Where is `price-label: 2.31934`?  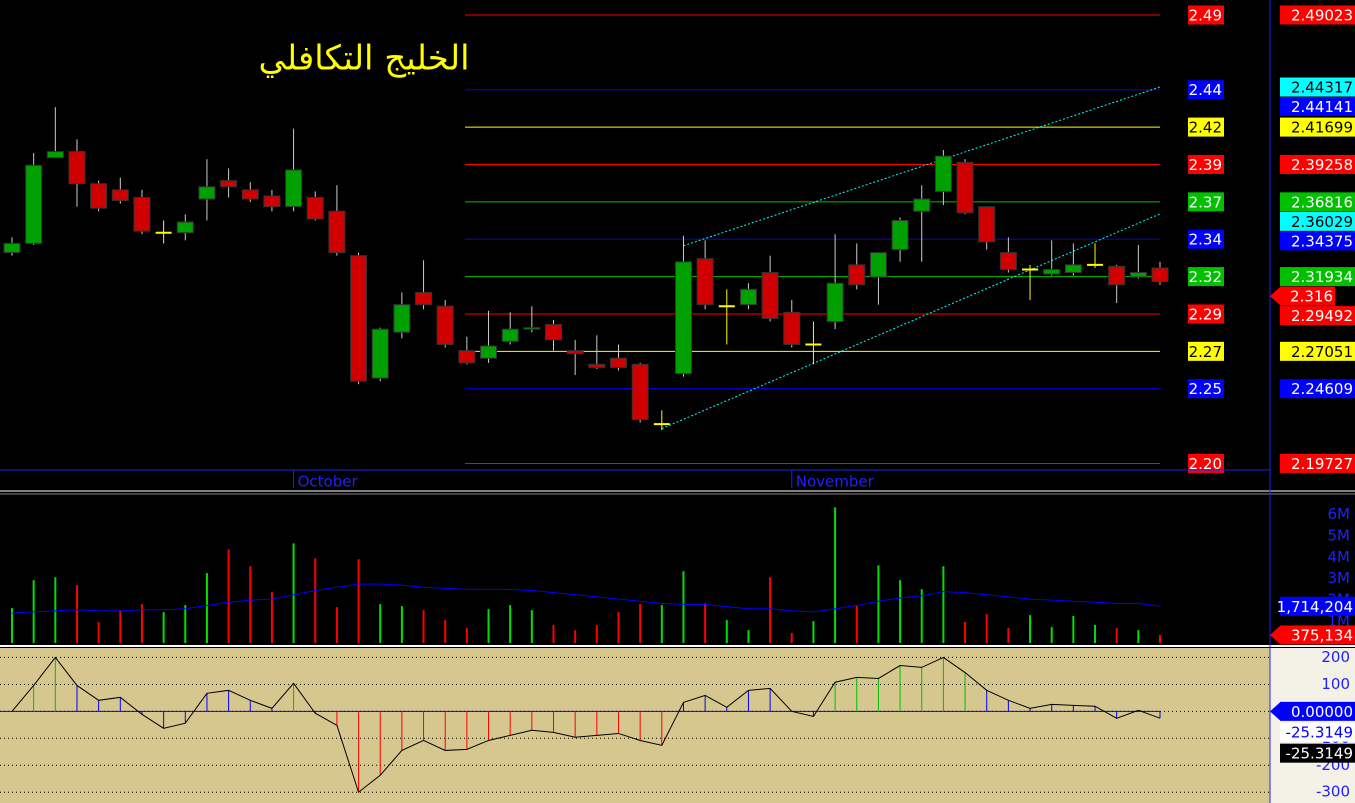
price-label: 2.31934 is located at coordinates (1322, 277).